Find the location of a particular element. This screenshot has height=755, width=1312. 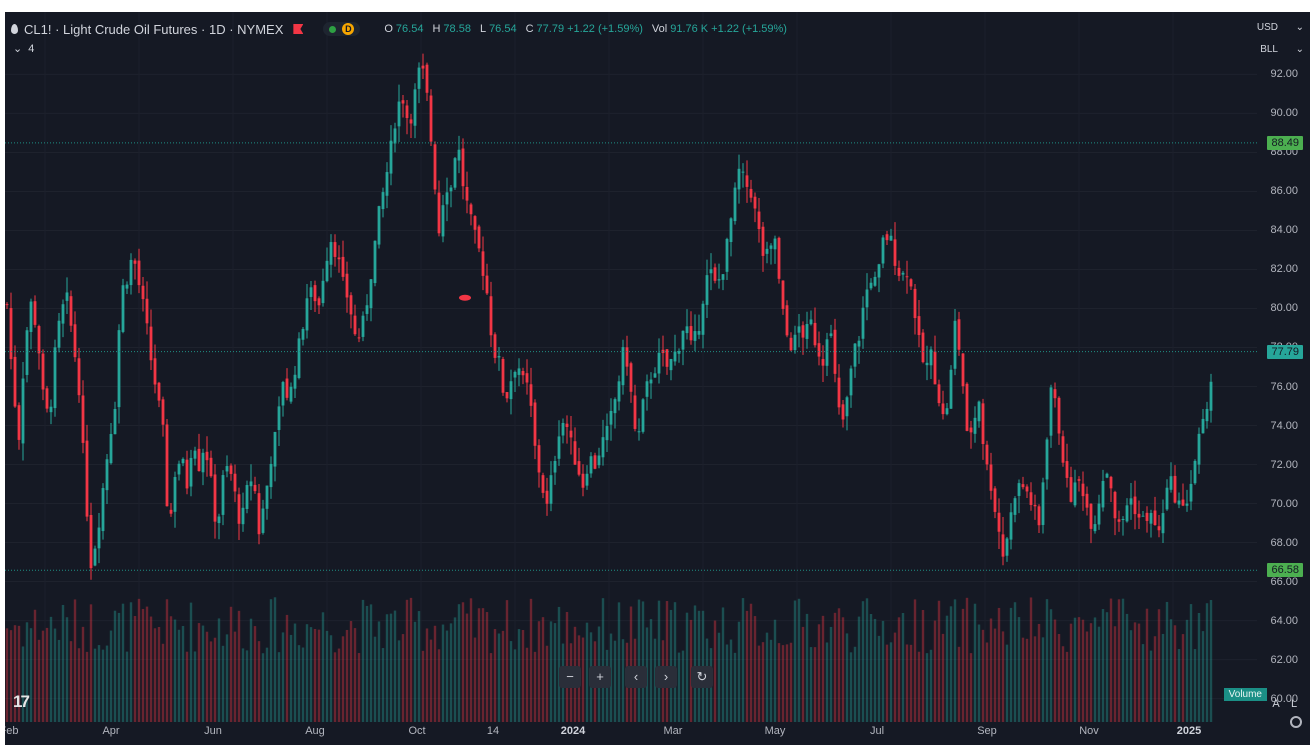

volume-label: Volume is located at coordinates (1245, 694).